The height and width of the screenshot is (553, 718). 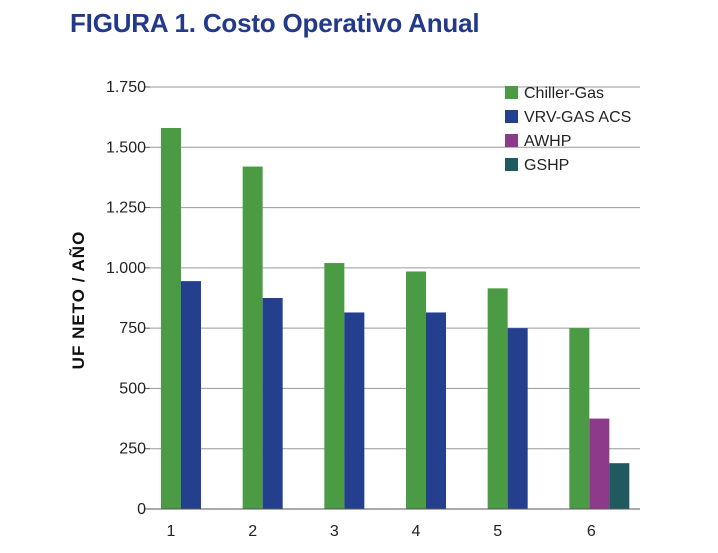 I want to click on y-tick-label: 0, so click(x=141, y=509).